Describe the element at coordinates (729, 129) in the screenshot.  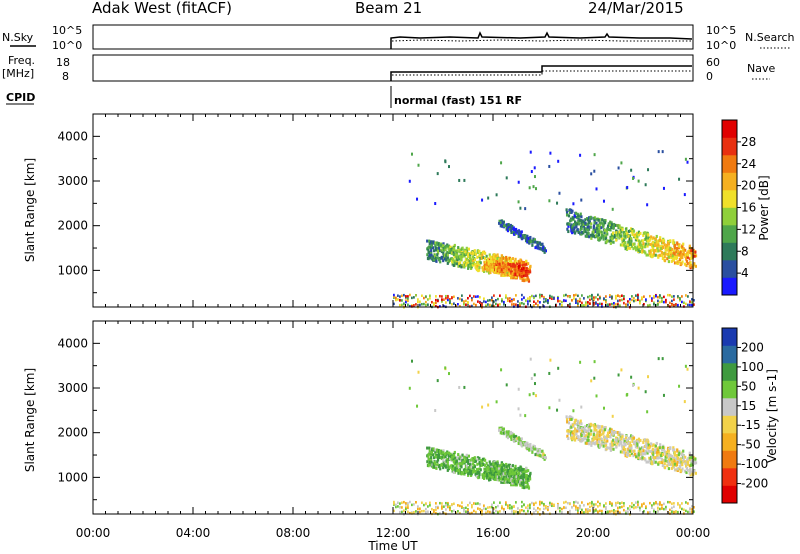
I see `power-colorbar-swatch` at that location.